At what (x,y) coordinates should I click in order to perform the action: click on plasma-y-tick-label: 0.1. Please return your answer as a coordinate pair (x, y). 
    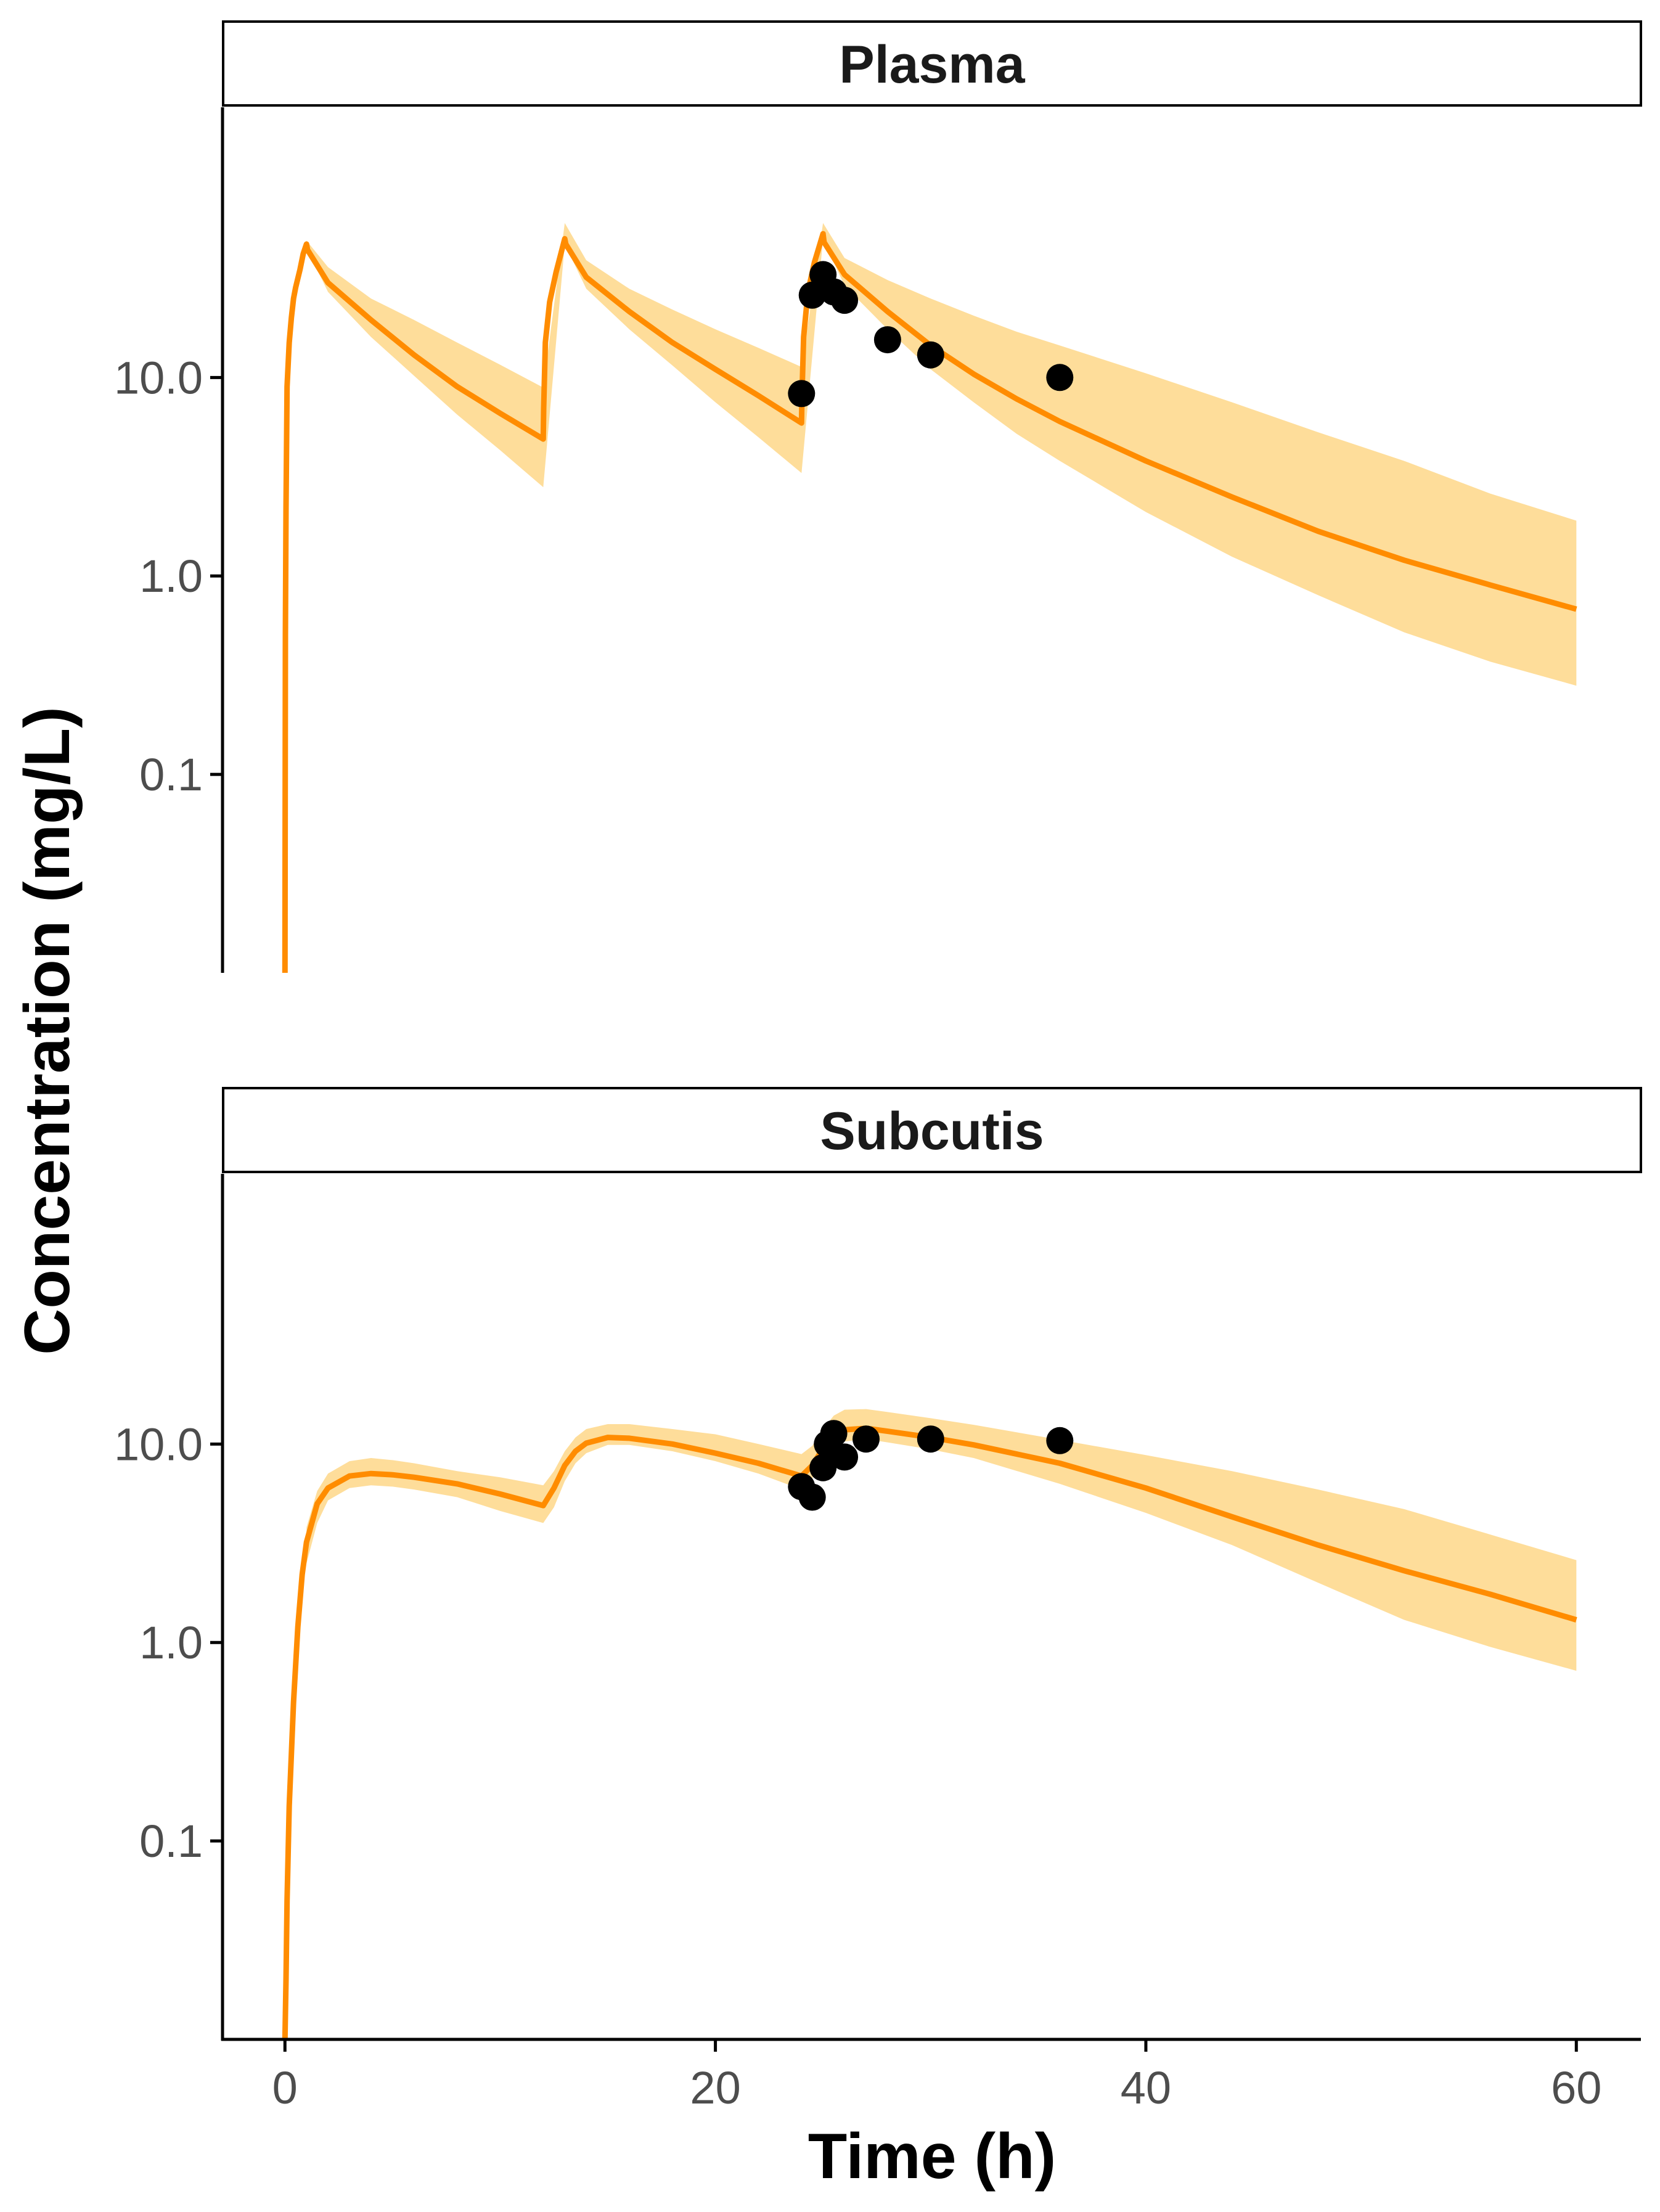
    Looking at the image, I should click on (171, 774).